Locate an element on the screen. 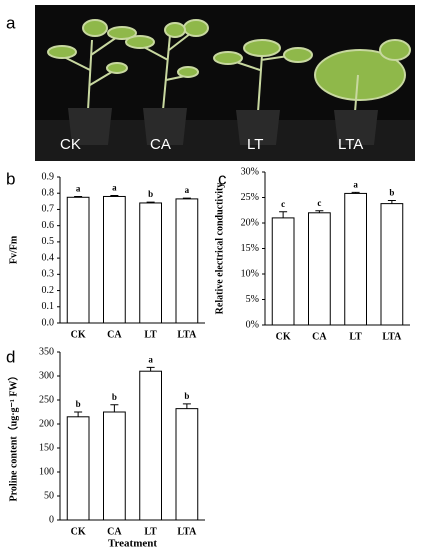 The image size is (426, 550). y-tick-label: 0.1 is located at coordinates (48, 306).